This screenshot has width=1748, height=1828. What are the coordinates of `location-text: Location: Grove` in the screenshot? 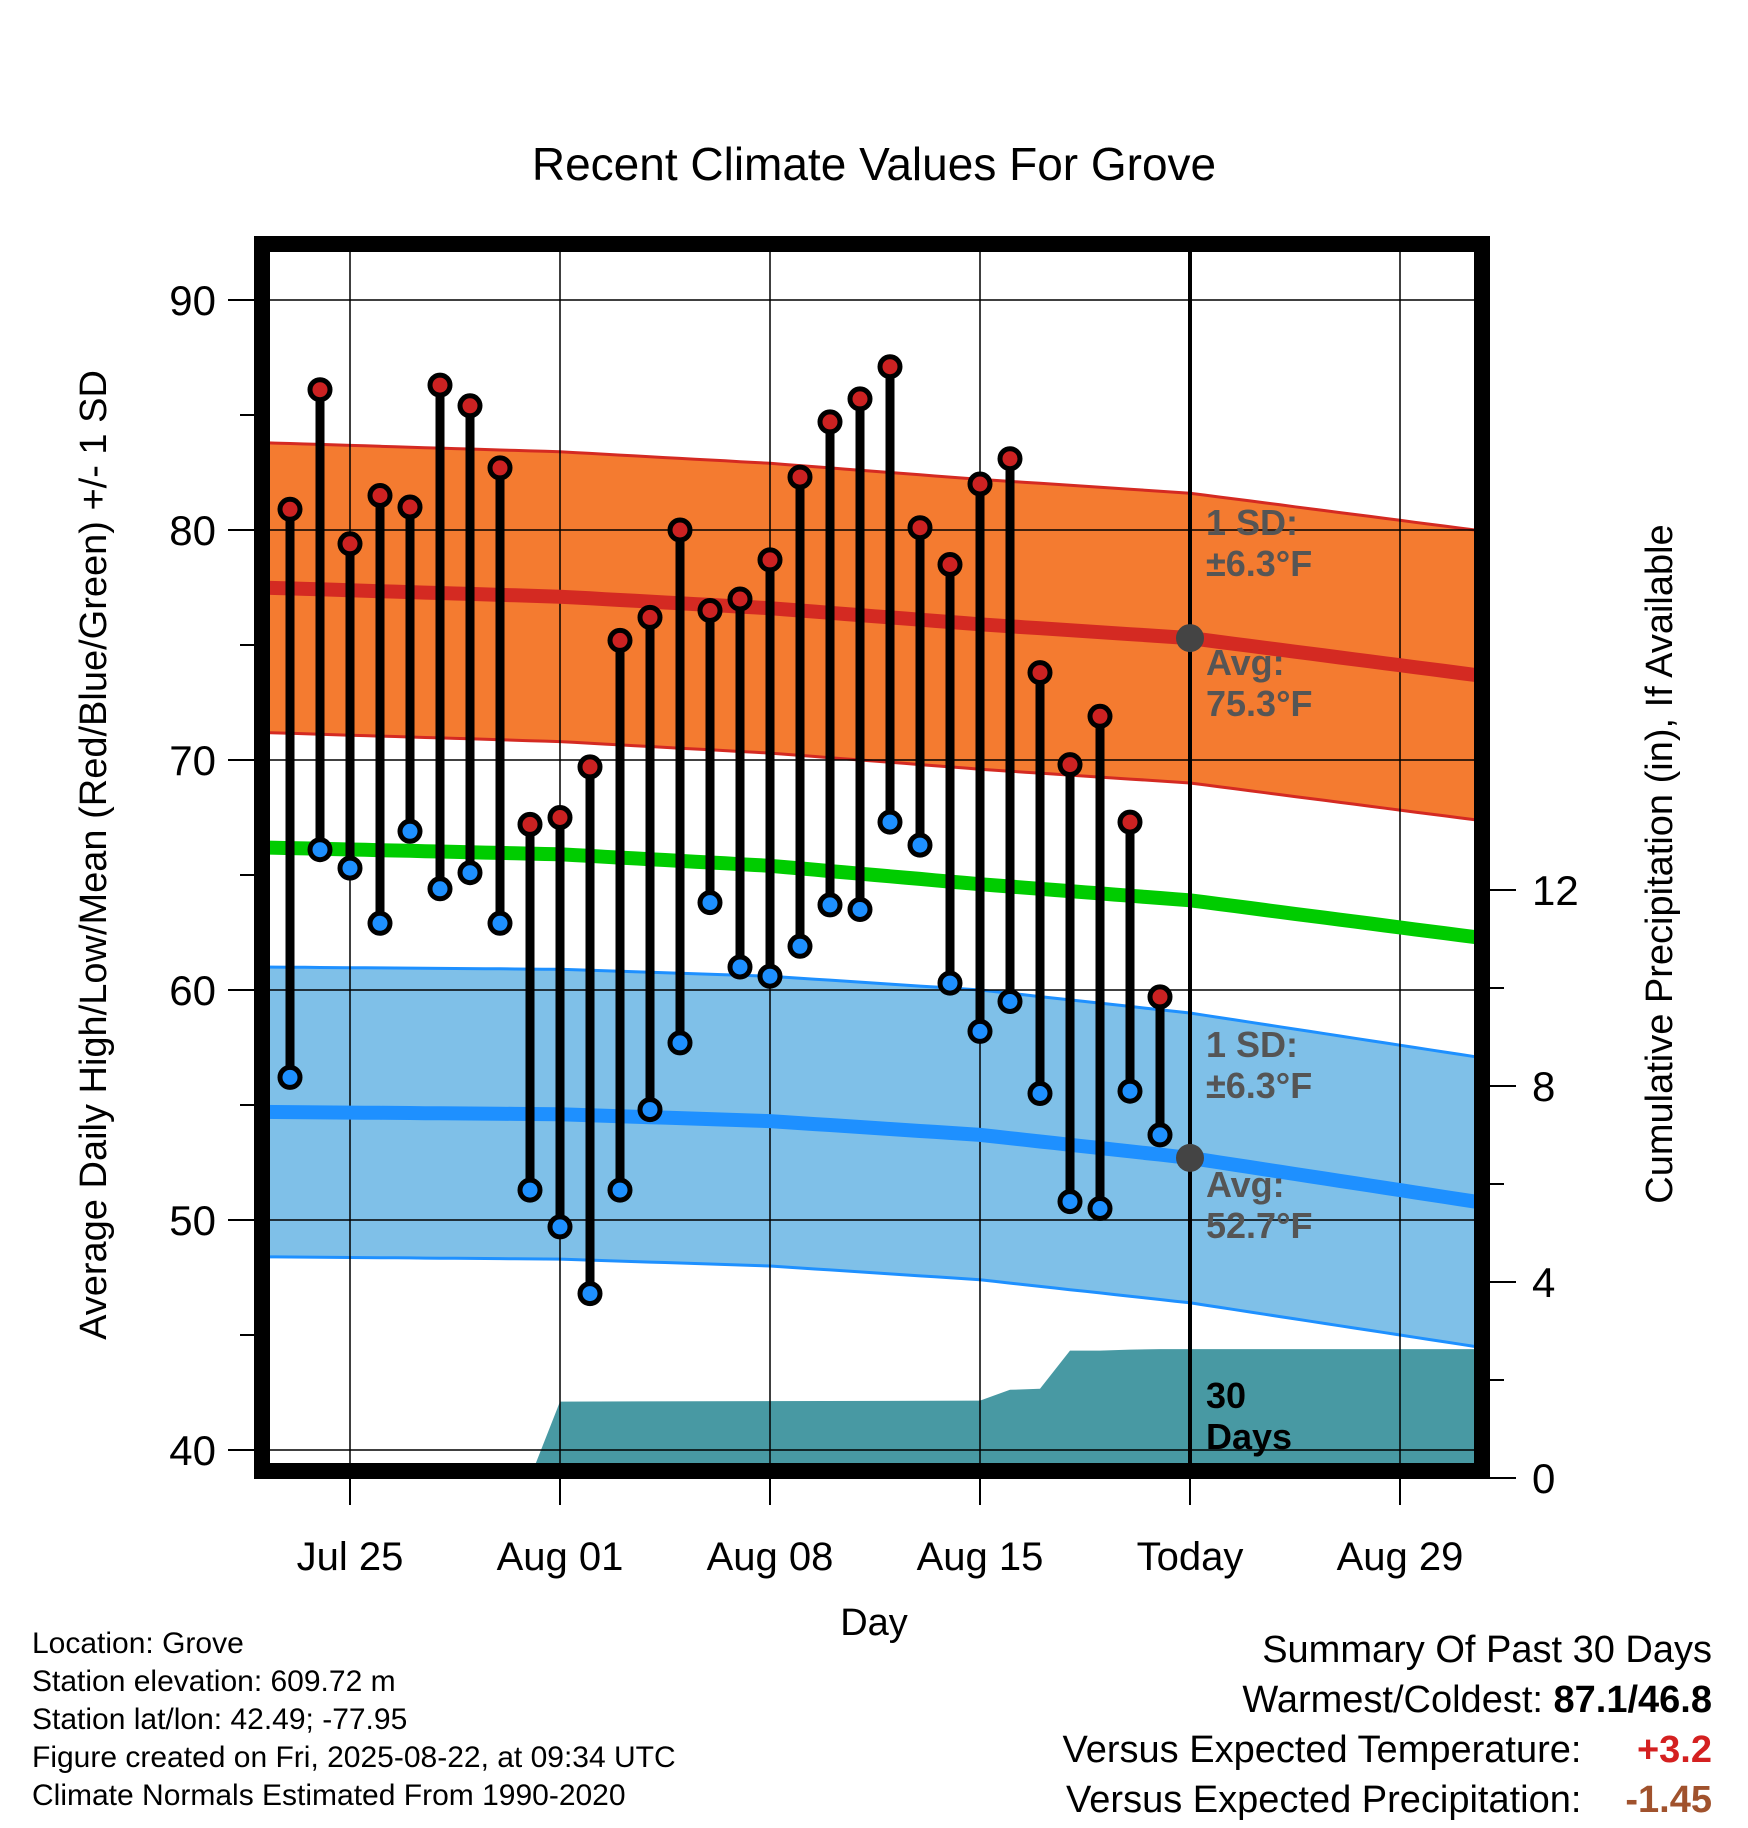 It's located at (138, 1643).